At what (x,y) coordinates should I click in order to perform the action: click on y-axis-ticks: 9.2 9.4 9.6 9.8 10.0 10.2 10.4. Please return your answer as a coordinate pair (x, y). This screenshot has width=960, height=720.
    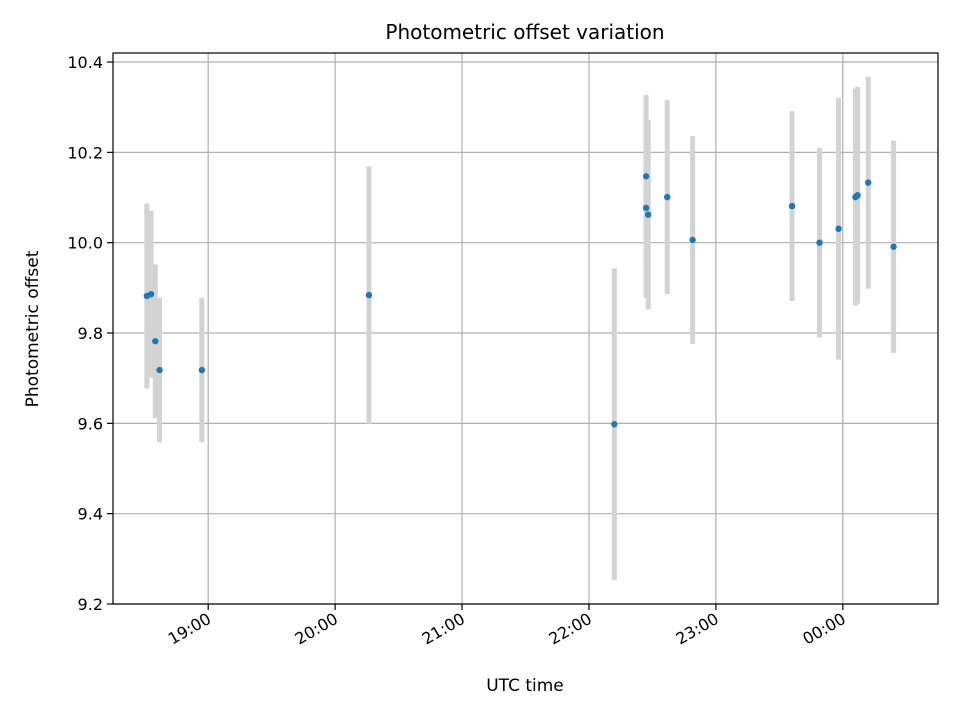
    Looking at the image, I should click on (90, 333).